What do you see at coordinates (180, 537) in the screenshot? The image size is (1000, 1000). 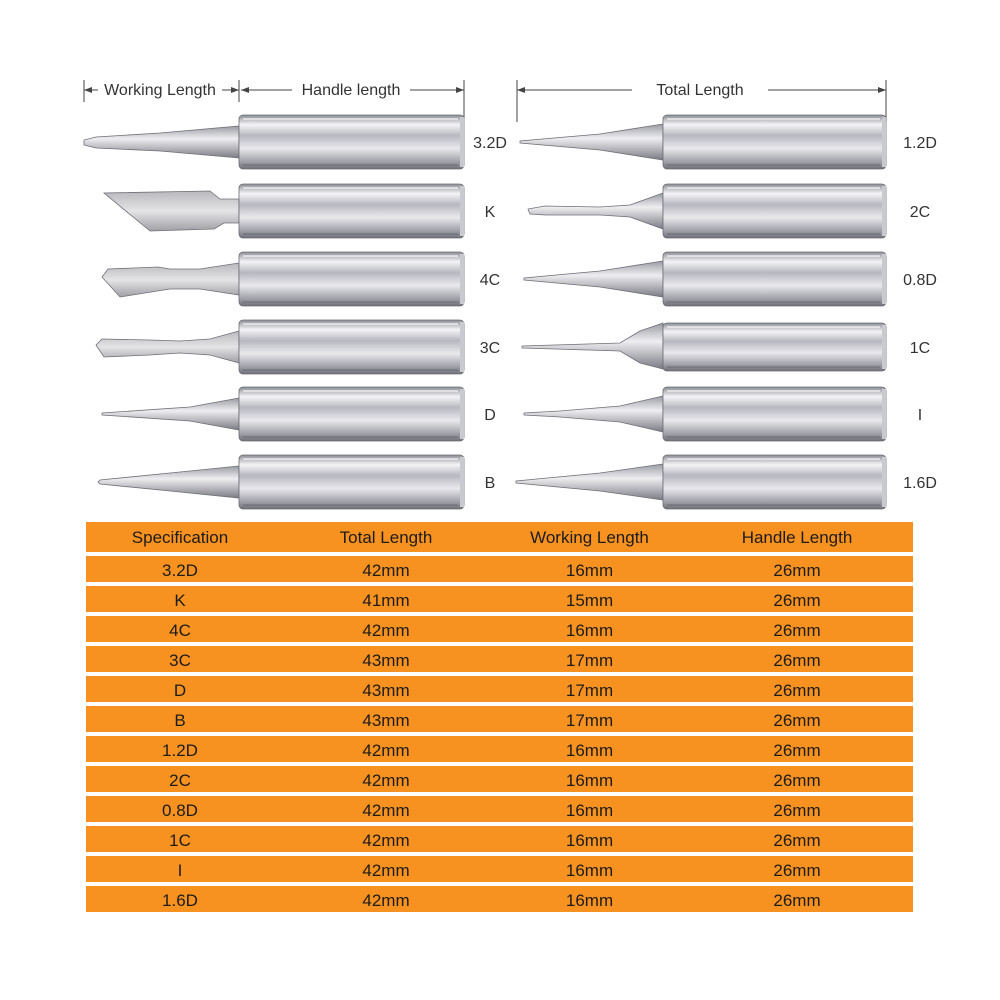 I see `header-specification: Specification` at bounding box center [180, 537].